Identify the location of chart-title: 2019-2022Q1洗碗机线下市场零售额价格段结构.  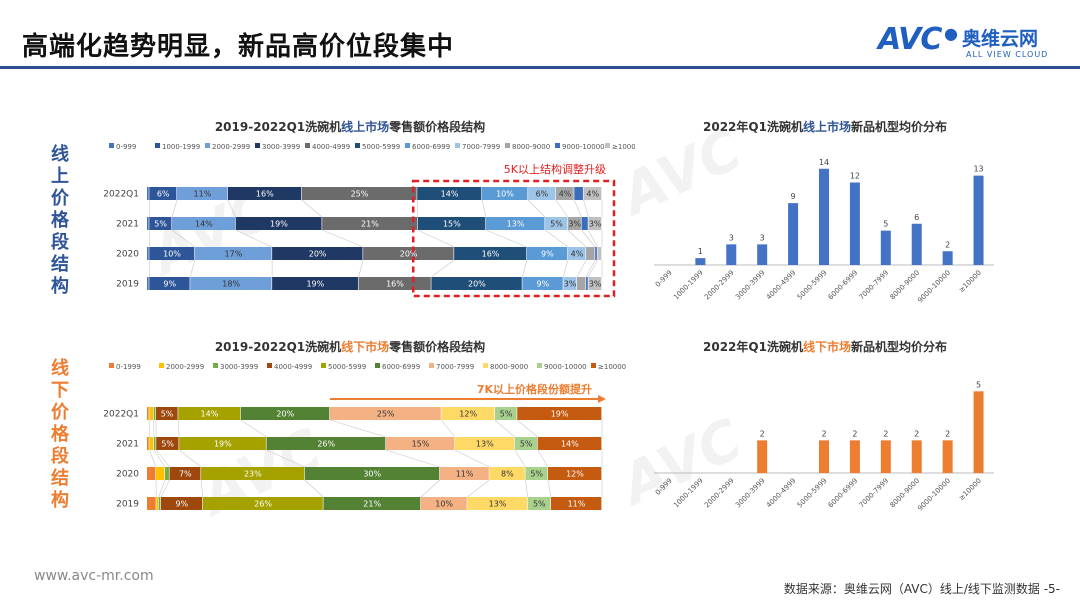
(350, 346).